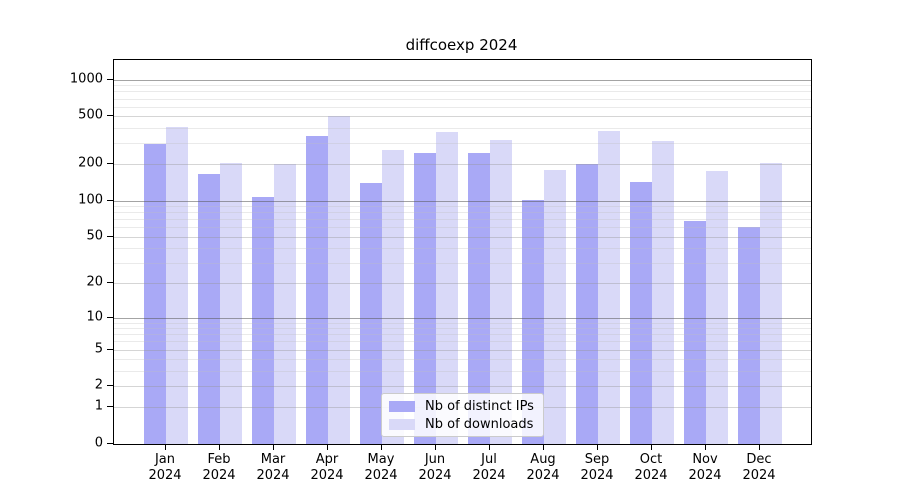 Image resolution: width=900 pixels, height=500 pixels. I want to click on legend-entry-downloads: Nb of downloads, so click(462, 424).